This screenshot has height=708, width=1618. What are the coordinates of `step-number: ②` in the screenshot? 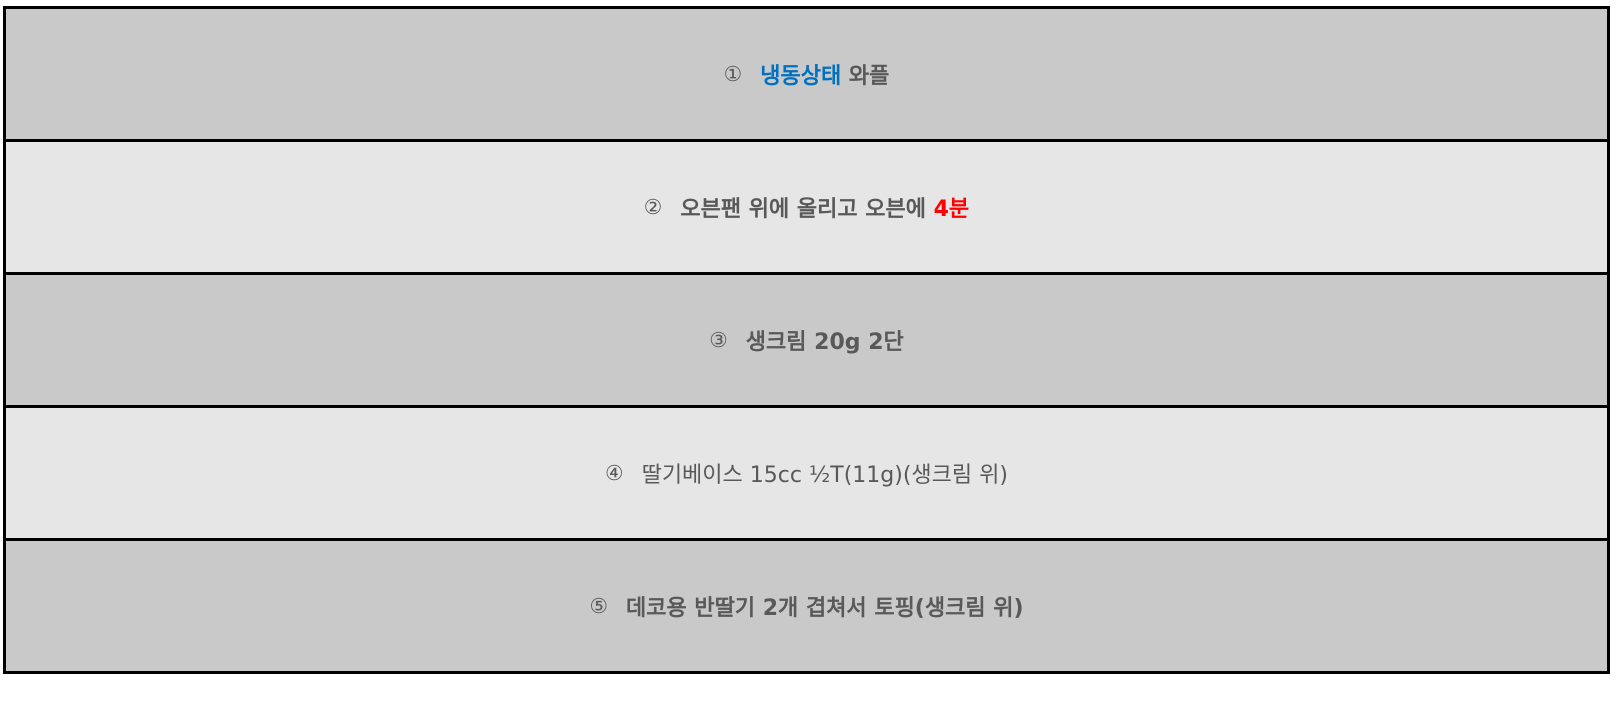 It's located at (653, 207).